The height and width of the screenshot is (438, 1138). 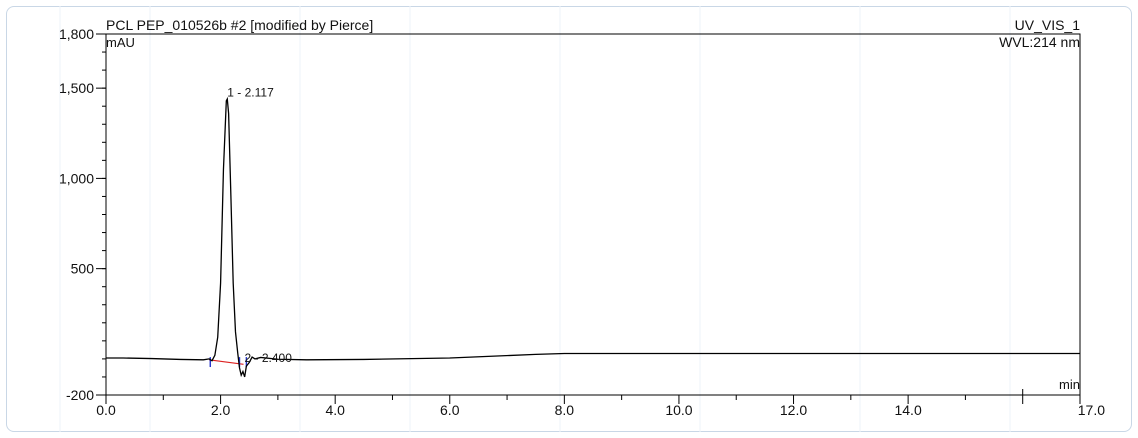 What do you see at coordinates (1039, 42) in the screenshot?
I see `wavelength-label: WVL:214 nm` at bounding box center [1039, 42].